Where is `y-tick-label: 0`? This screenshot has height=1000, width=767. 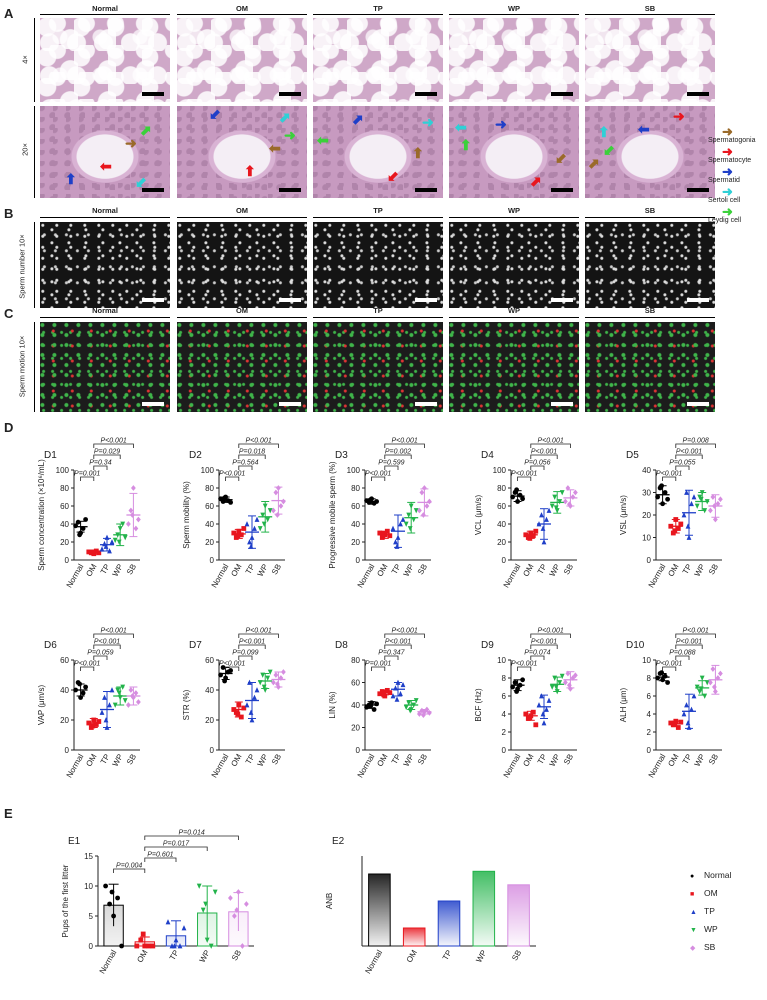 y-tick-label: 0 is located at coordinates (358, 750).